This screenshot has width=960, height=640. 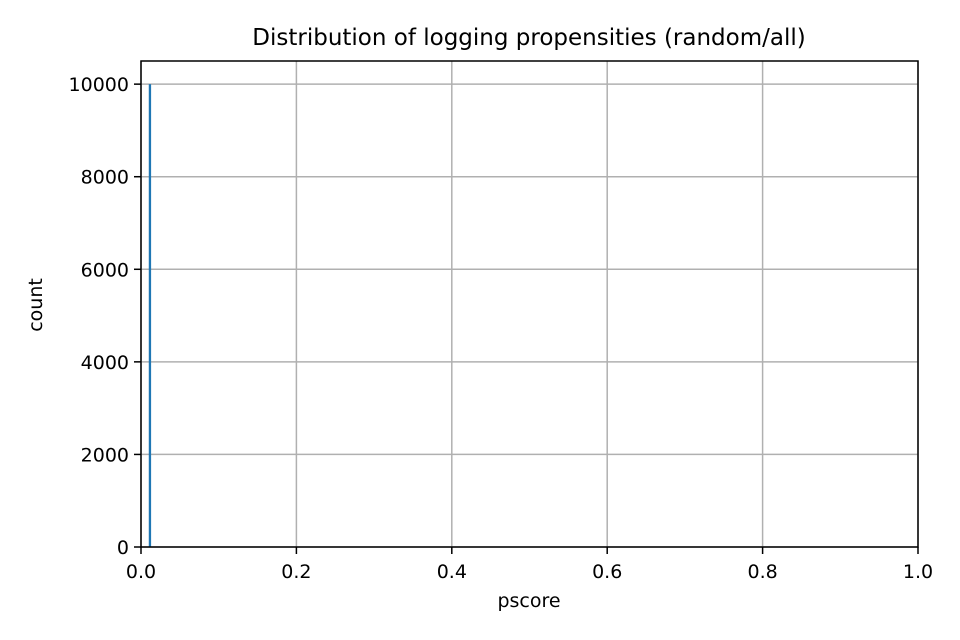 I want to click on y-ticks: 0 2000 4000 6000 8000 10000, so click(x=105, y=316).